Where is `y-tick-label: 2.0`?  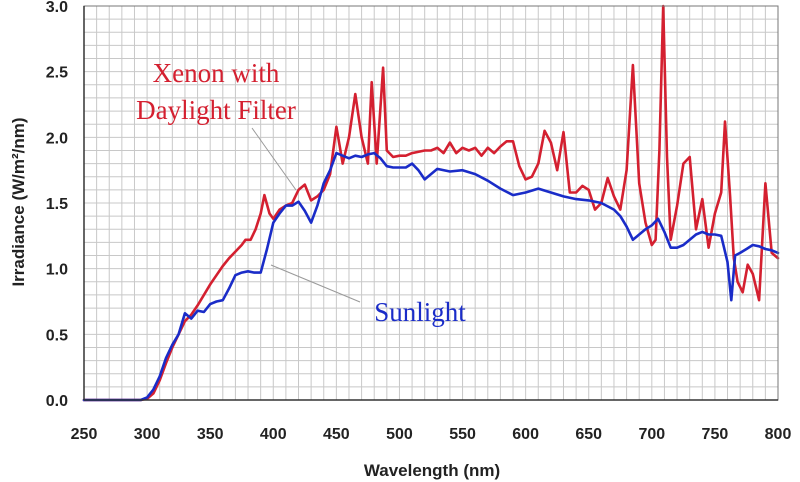 y-tick-label: 2.0 is located at coordinates (57, 138).